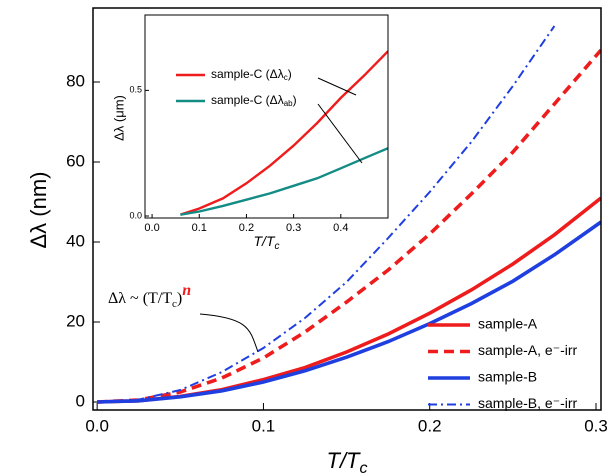 Image resolution: width=615 pixels, height=474 pixels. Describe the element at coordinates (75, 80) in the screenshot. I see `y-tick-label: 80` at that location.